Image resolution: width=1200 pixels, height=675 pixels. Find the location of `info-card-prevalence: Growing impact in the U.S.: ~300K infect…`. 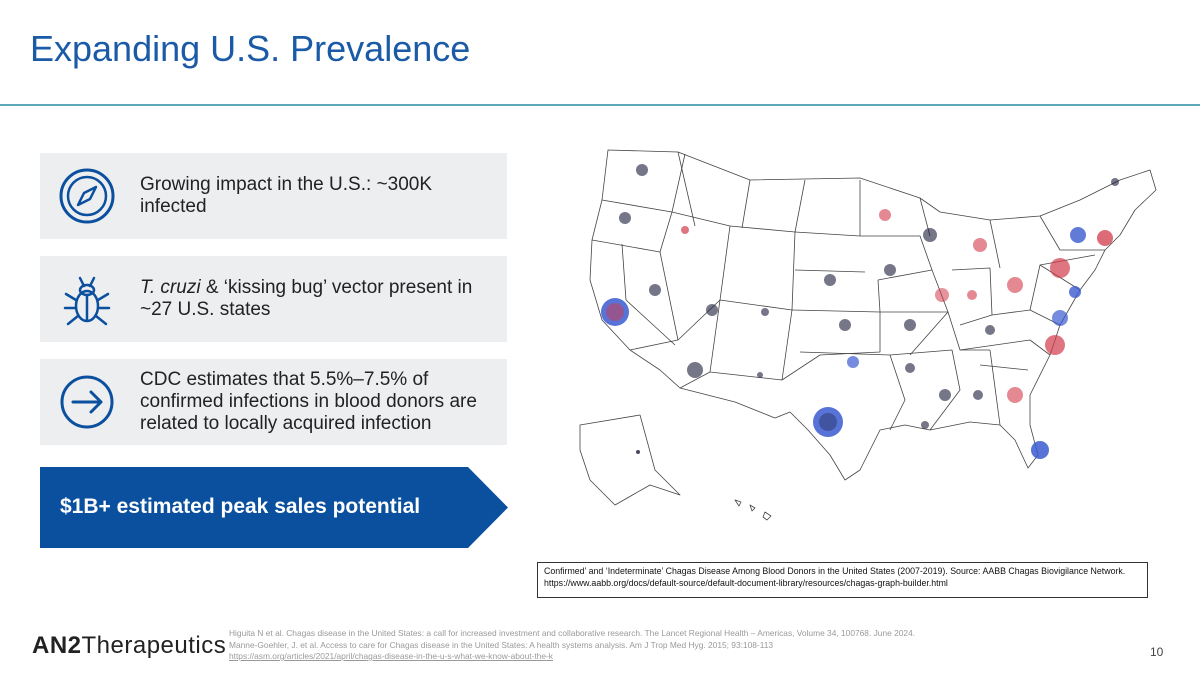

info-card-prevalence: Growing impact in the U.S.: ~300K infect… is located at coordinates (273, 196).